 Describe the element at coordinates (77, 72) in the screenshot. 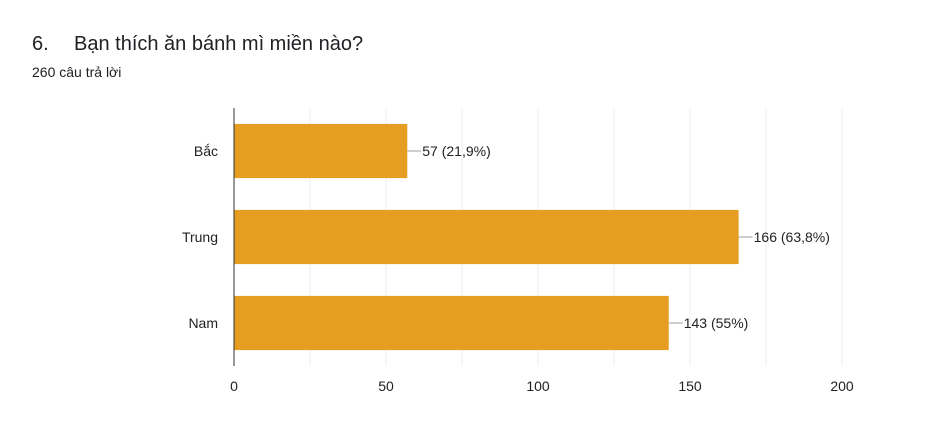

I see `response-count: 260 câu trả lời` at that location.